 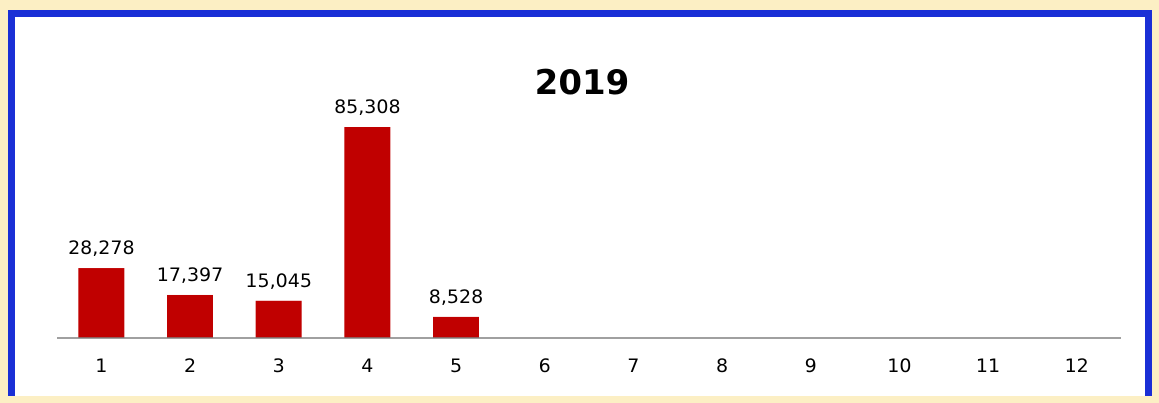 What do you see at coordinates (367, 107) in the screenshot?
I see `bar-value-label: 85,308` at bounding box center [367, 107].